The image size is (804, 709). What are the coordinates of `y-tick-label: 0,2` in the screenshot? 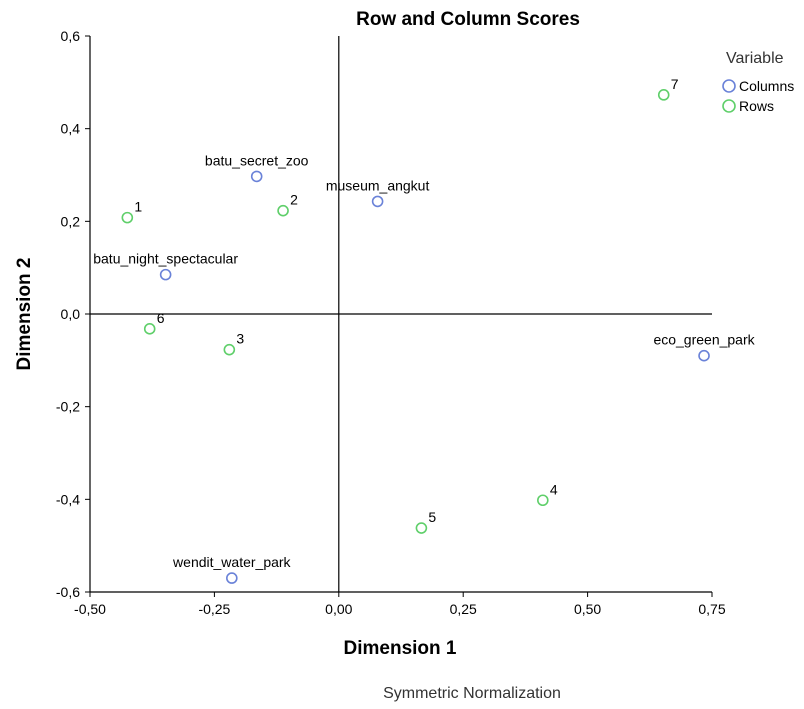 It's located at (71, 221).